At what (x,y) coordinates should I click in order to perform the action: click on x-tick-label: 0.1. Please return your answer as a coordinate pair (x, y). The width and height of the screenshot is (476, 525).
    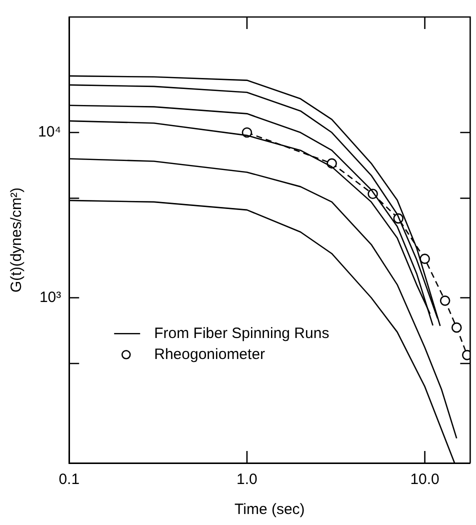
    Looking at the image, I should click on (69, 479).